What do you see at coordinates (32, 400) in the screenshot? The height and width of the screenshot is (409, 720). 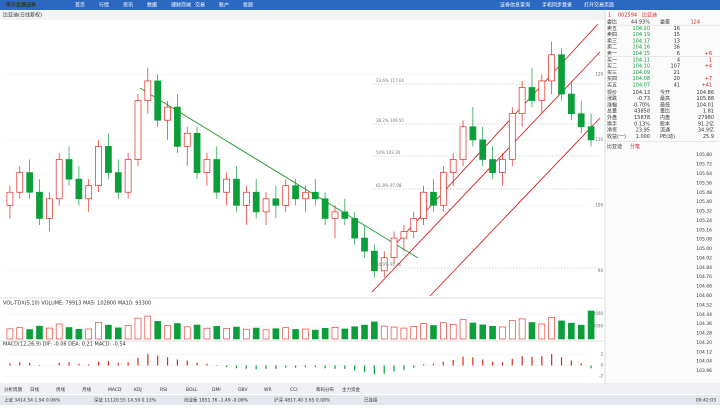 I see `status-item: 上证 3414.54 1.94 0.06%` at bounding box center [32, 400].